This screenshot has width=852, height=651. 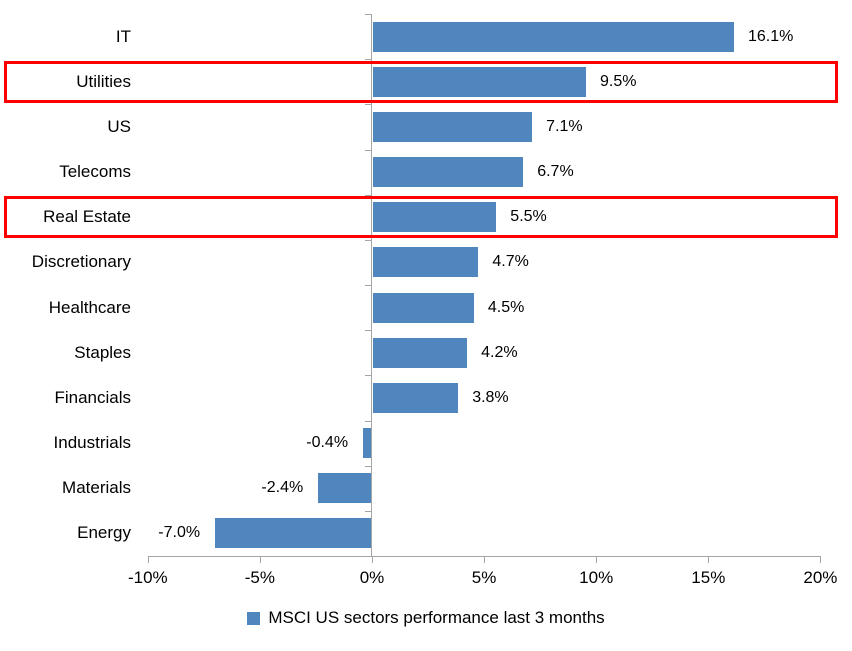 What do you see at coordinates (179, 533) in the screenshot?
I see `bar-value-label: -7.0%` at bounding box center [179, 533].